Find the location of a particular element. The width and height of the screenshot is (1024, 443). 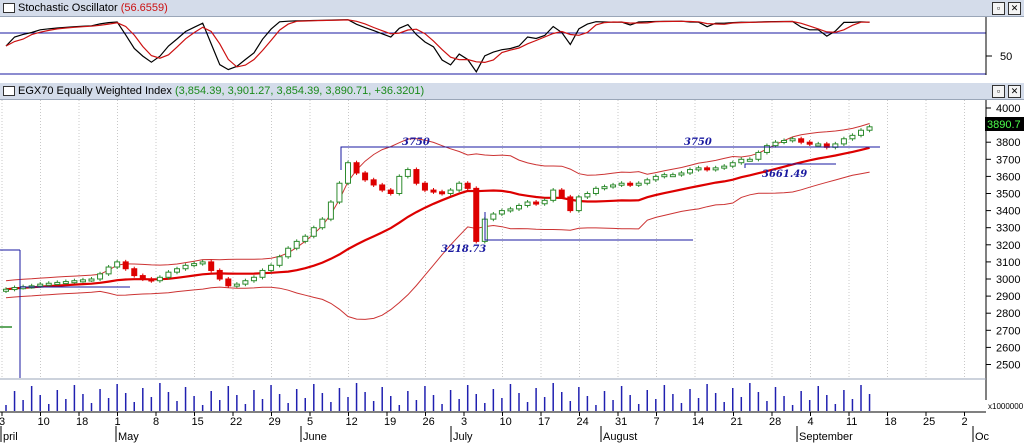

x-tick-label: 28 is located at coordinates (775, 422).